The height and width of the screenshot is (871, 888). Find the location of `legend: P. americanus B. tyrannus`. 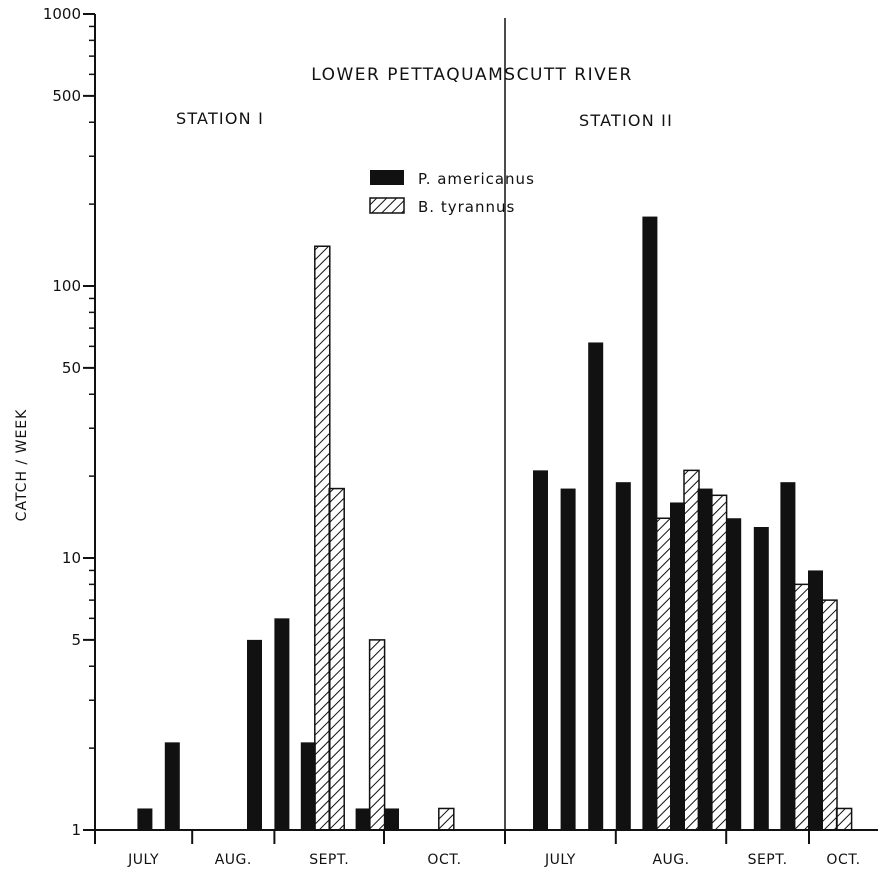

legend: P. americanus B. tyrannus is located at coordinates (452, 193).